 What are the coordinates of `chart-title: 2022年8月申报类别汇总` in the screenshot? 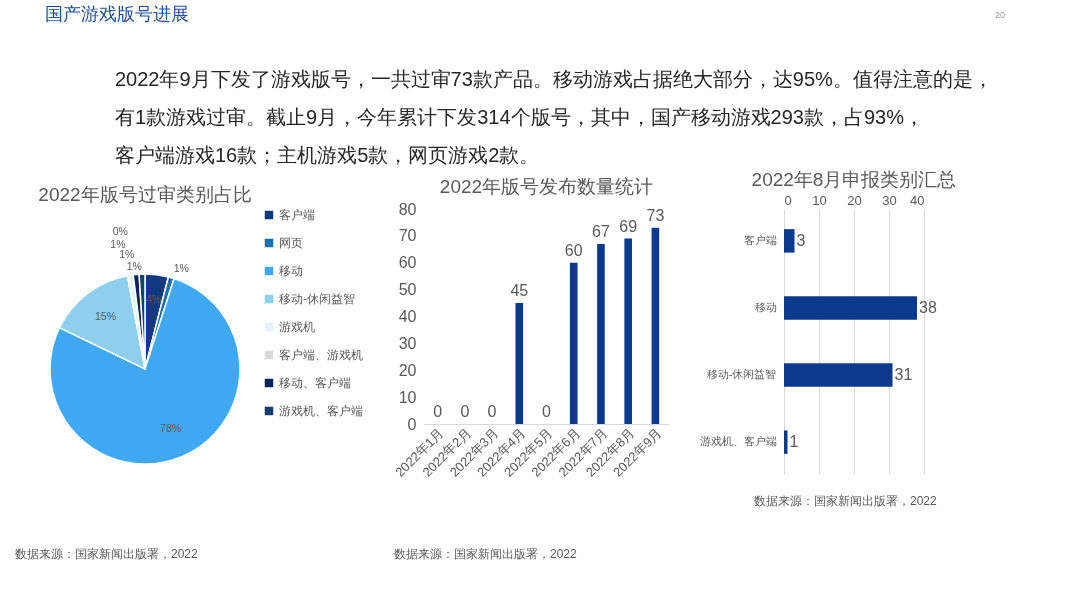 It's located at (854, 179).